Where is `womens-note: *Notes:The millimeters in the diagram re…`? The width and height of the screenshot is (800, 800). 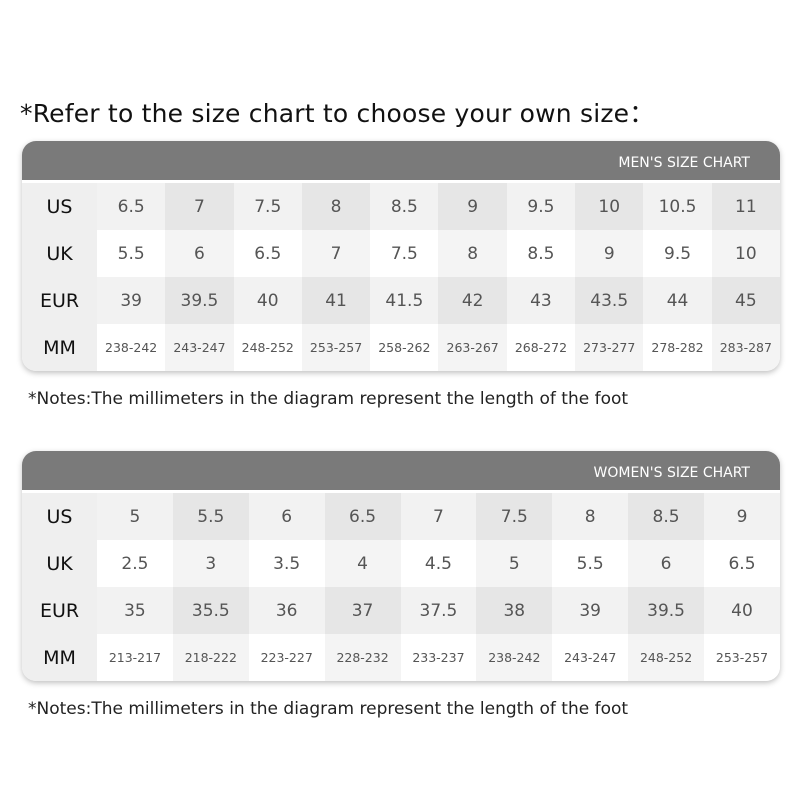
womens-note: *Notes:The millimeters in the diagram re… is located at coordinates (328, 709).